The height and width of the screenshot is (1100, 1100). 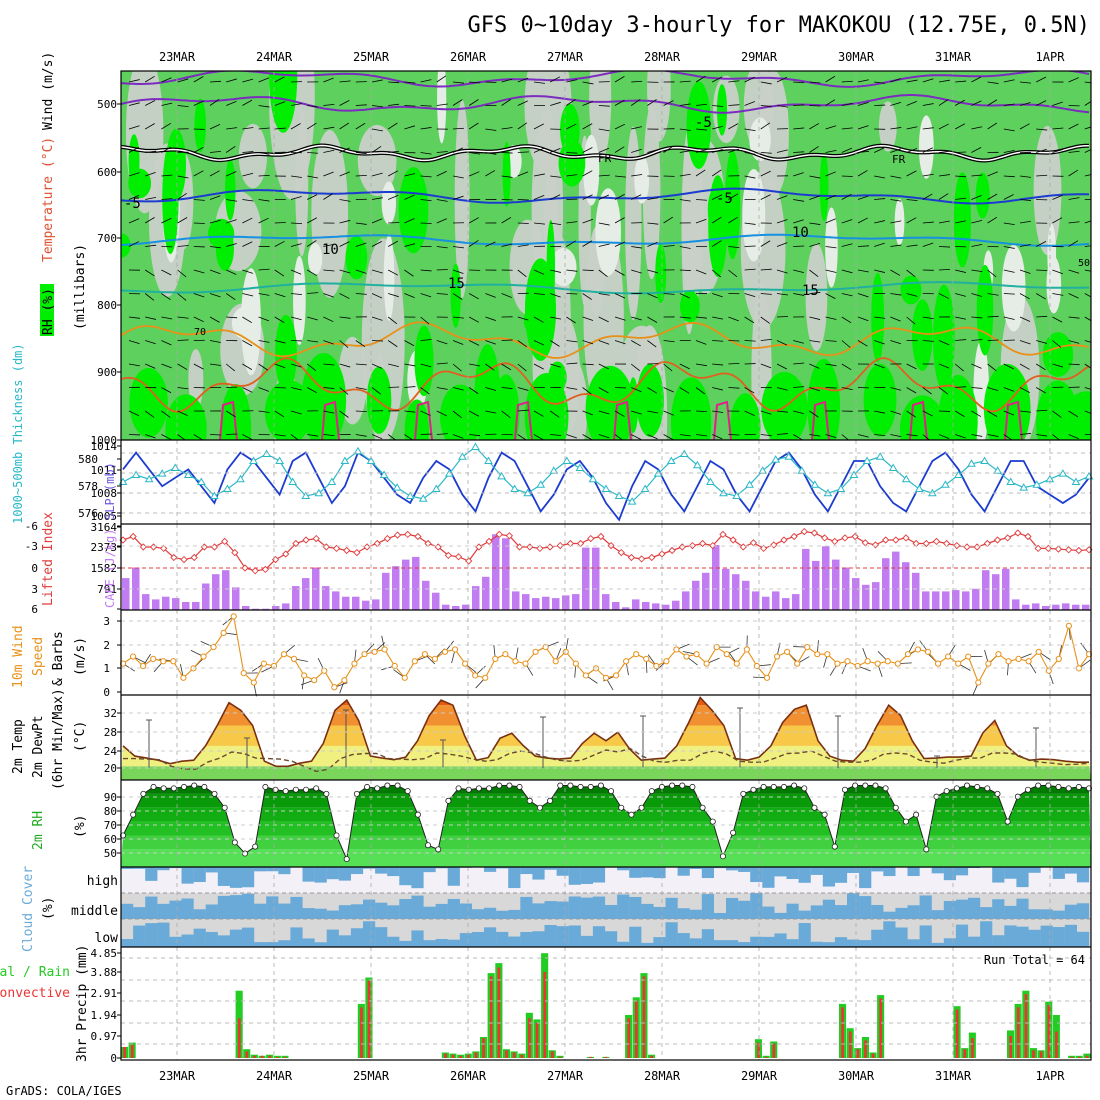 What do you see at coordinates (899, 222) in the screenshot?
I see `rh-very-dry-region` at bounding box center [899, 222].